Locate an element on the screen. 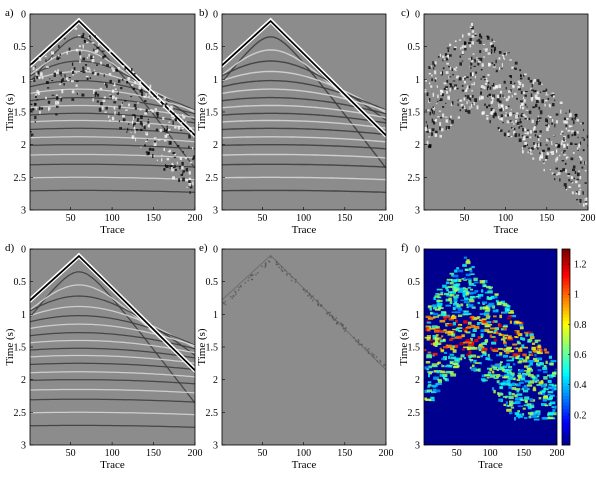  panel-letter: c) is located at coordinates (405, 13).